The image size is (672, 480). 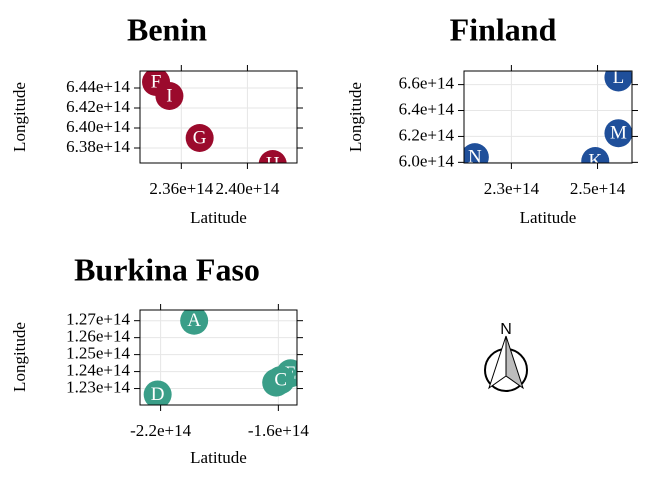 I want to click on point-label-I: I, so click(x=169, y=96).